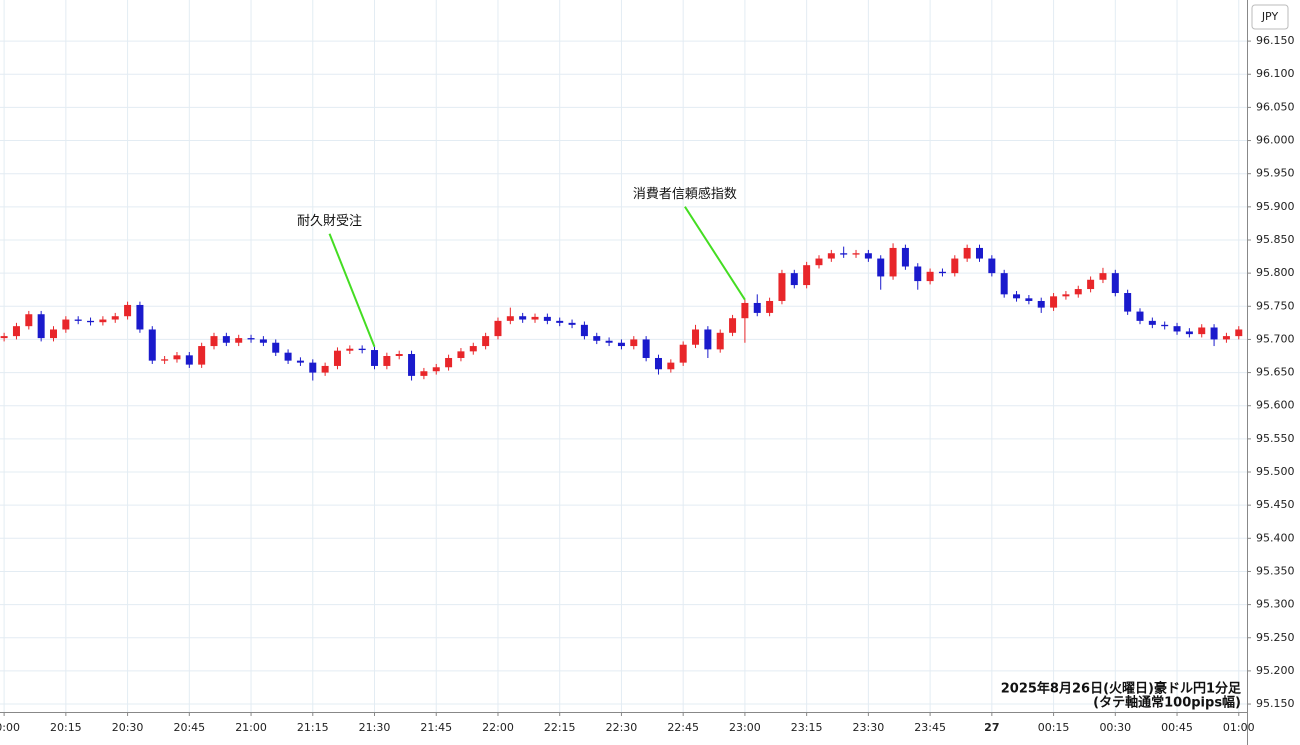 This screenshot has height=745, width=1300. I want to click on y-tick-label: 95.450, so click(1275, 504).